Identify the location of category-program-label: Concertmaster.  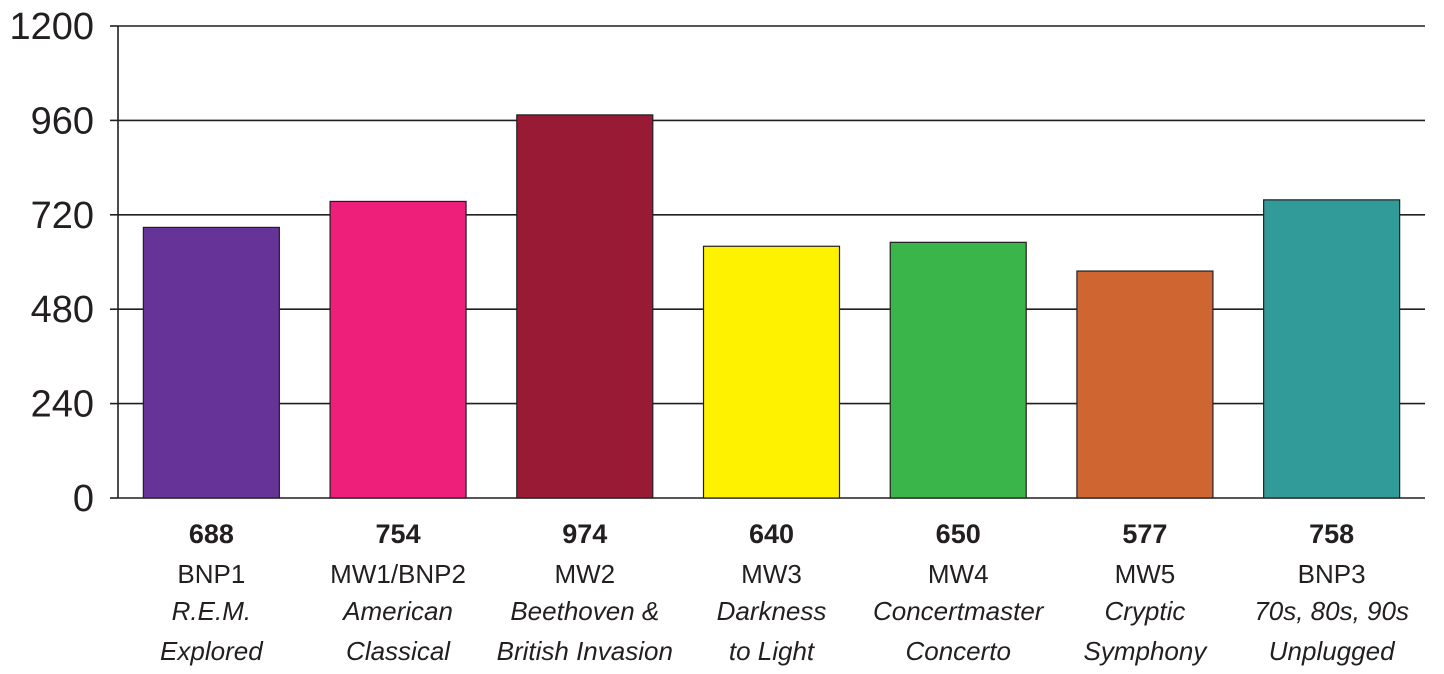
(959, 611).